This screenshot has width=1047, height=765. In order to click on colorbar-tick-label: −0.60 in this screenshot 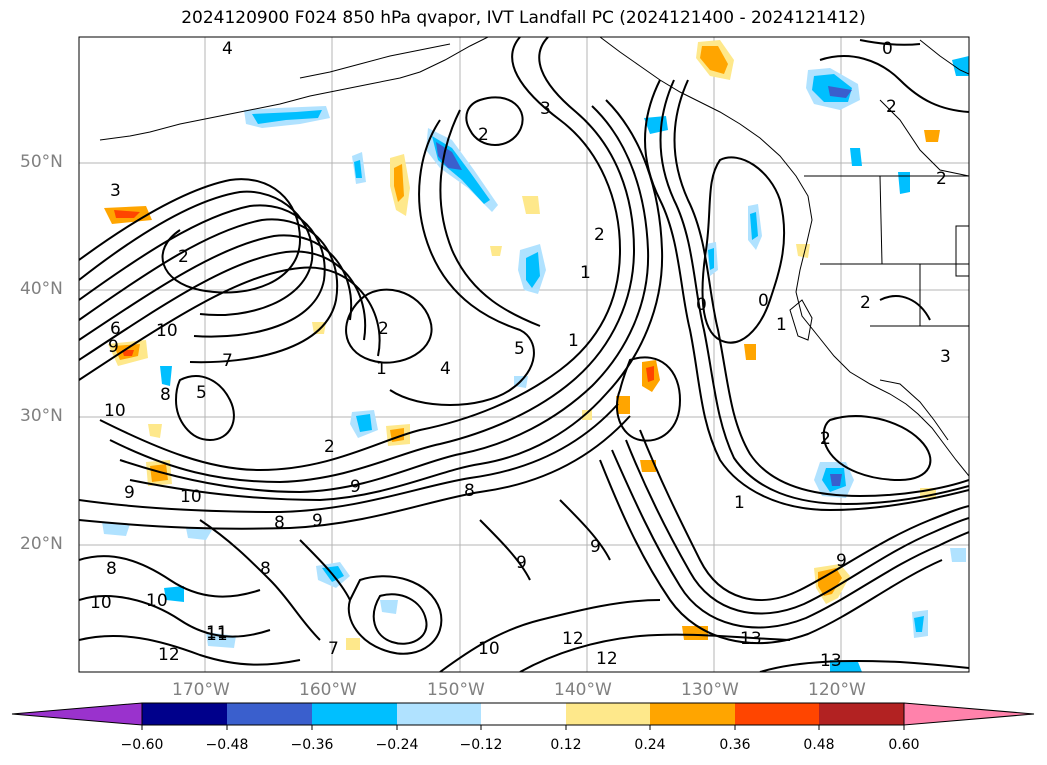, I will do `click(142, 745)`.